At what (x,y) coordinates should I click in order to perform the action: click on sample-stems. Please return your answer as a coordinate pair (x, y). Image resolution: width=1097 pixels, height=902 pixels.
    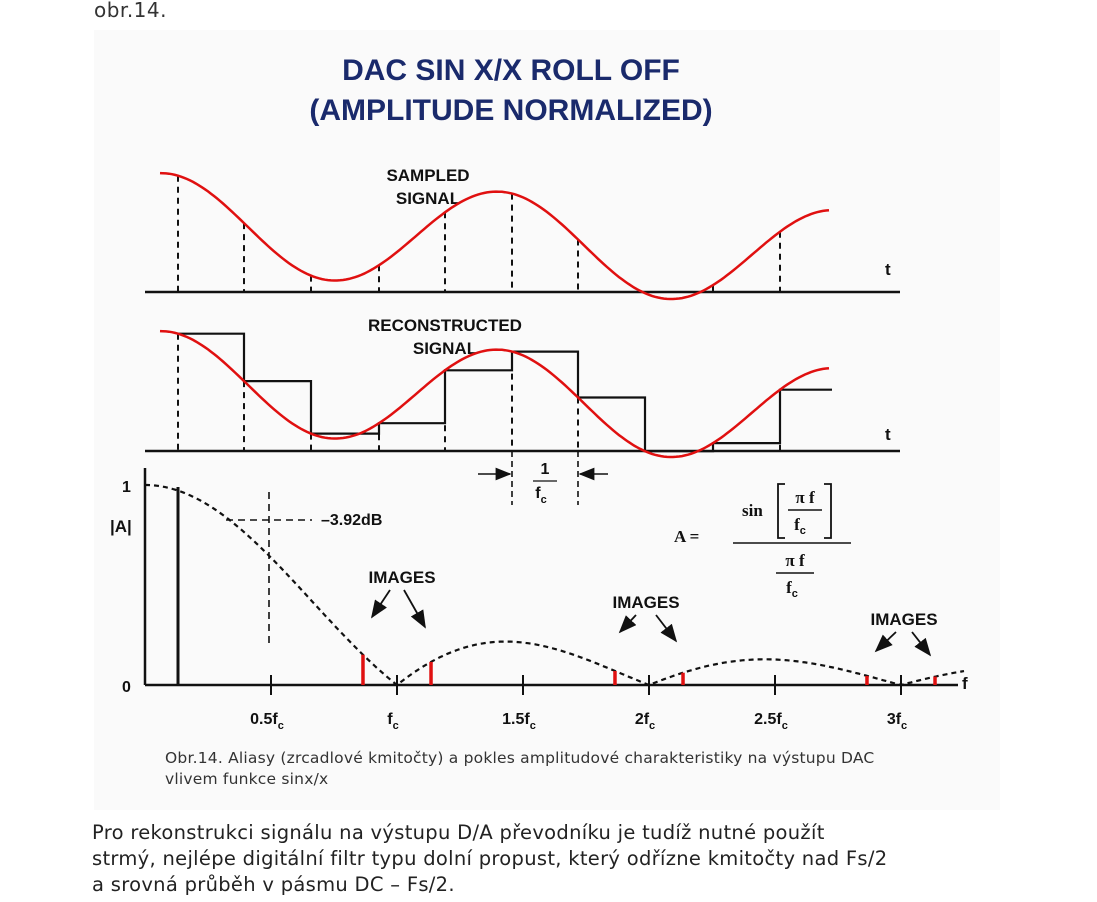
    Looking at the image, I should click on (479, 234).